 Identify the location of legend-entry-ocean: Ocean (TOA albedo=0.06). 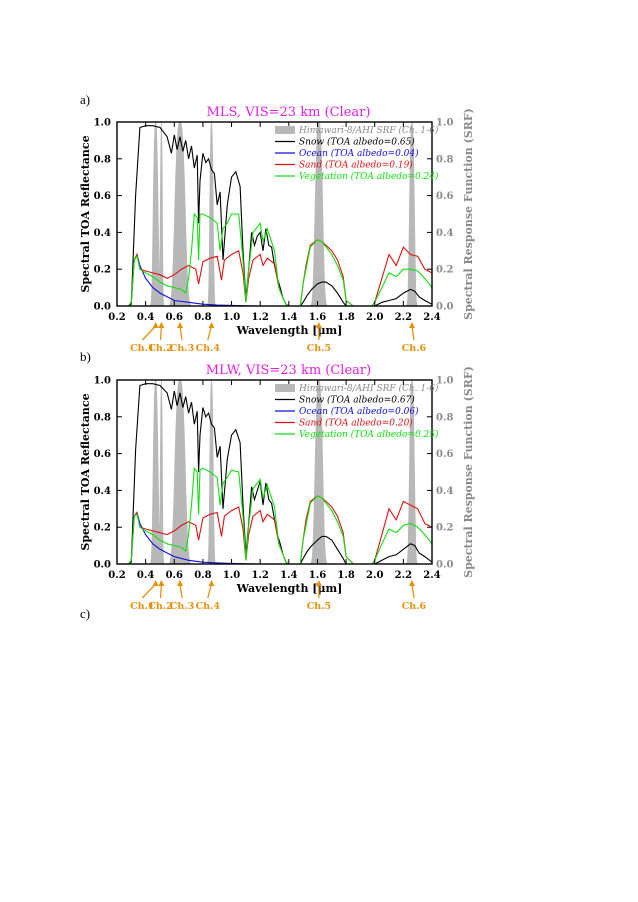
(359, 411).